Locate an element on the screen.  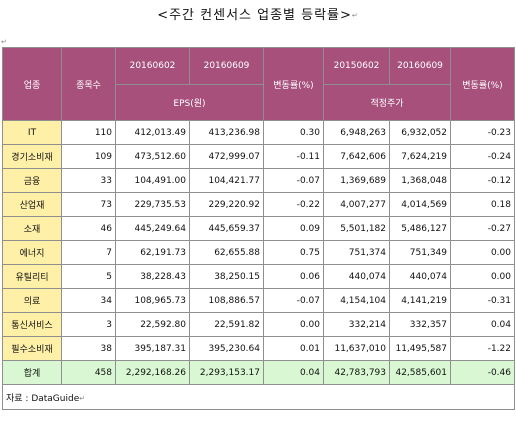
cell-tpChg: 0.00 is located at coordinates (482, 252).